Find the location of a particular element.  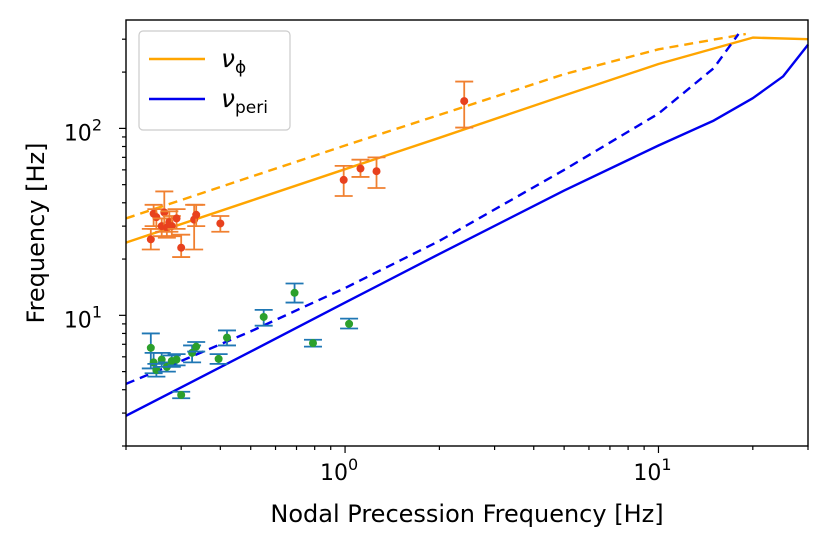

x-tick-label: 10¹ is located at coordinates (652, 470).